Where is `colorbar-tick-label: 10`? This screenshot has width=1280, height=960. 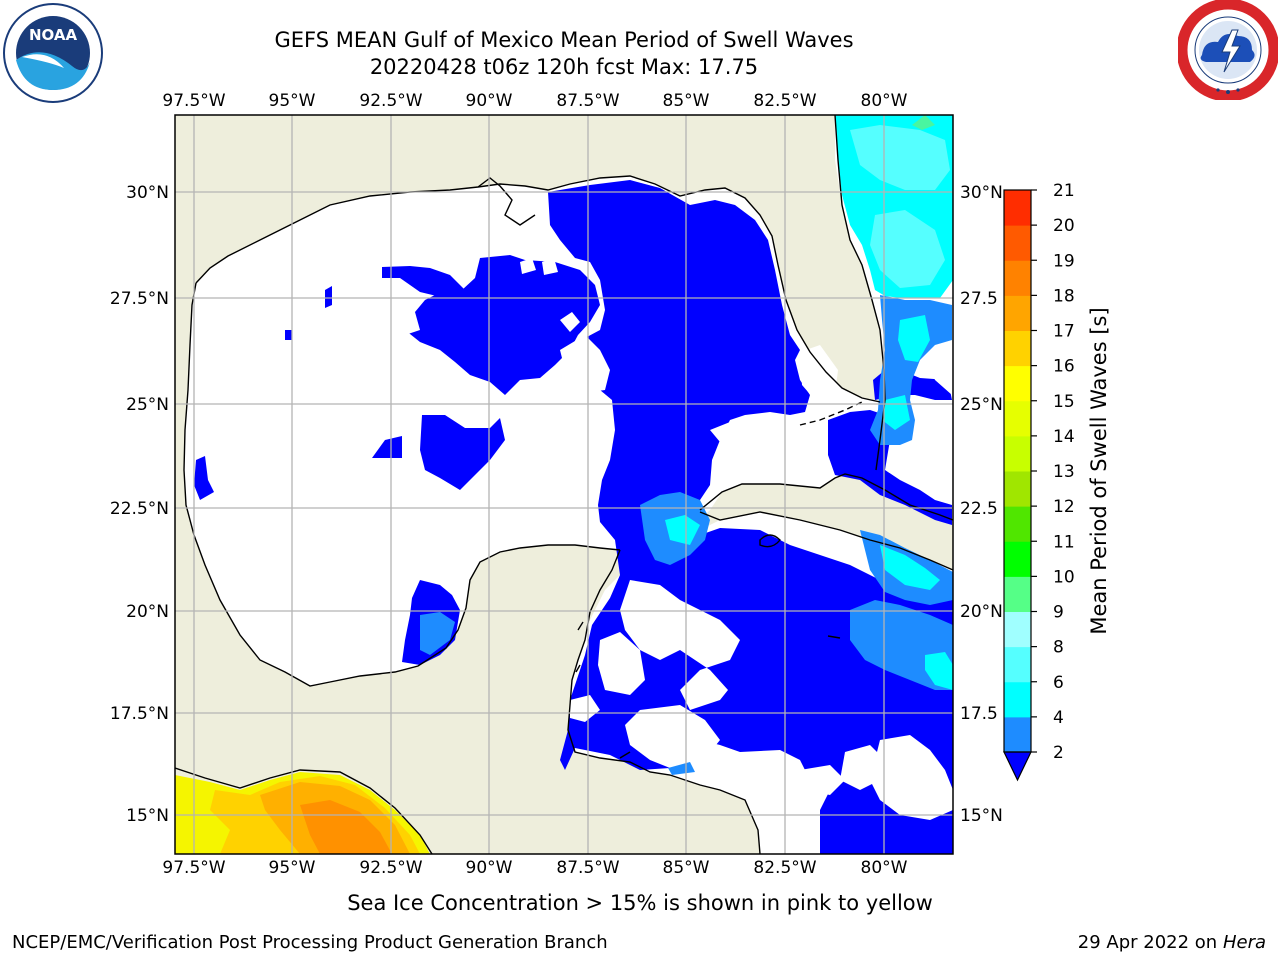
colorbar-tick-label: 10 is located at coordinates (1064, 577).